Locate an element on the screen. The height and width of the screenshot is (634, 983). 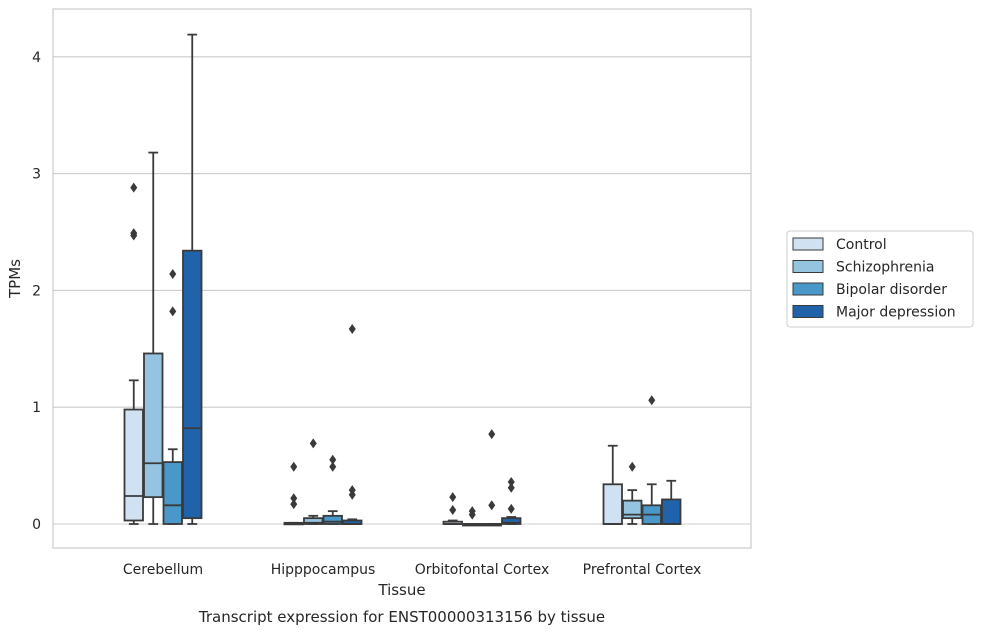
x-tick-label: Orbitofontal Cortex is located at coordinates (482, 570).